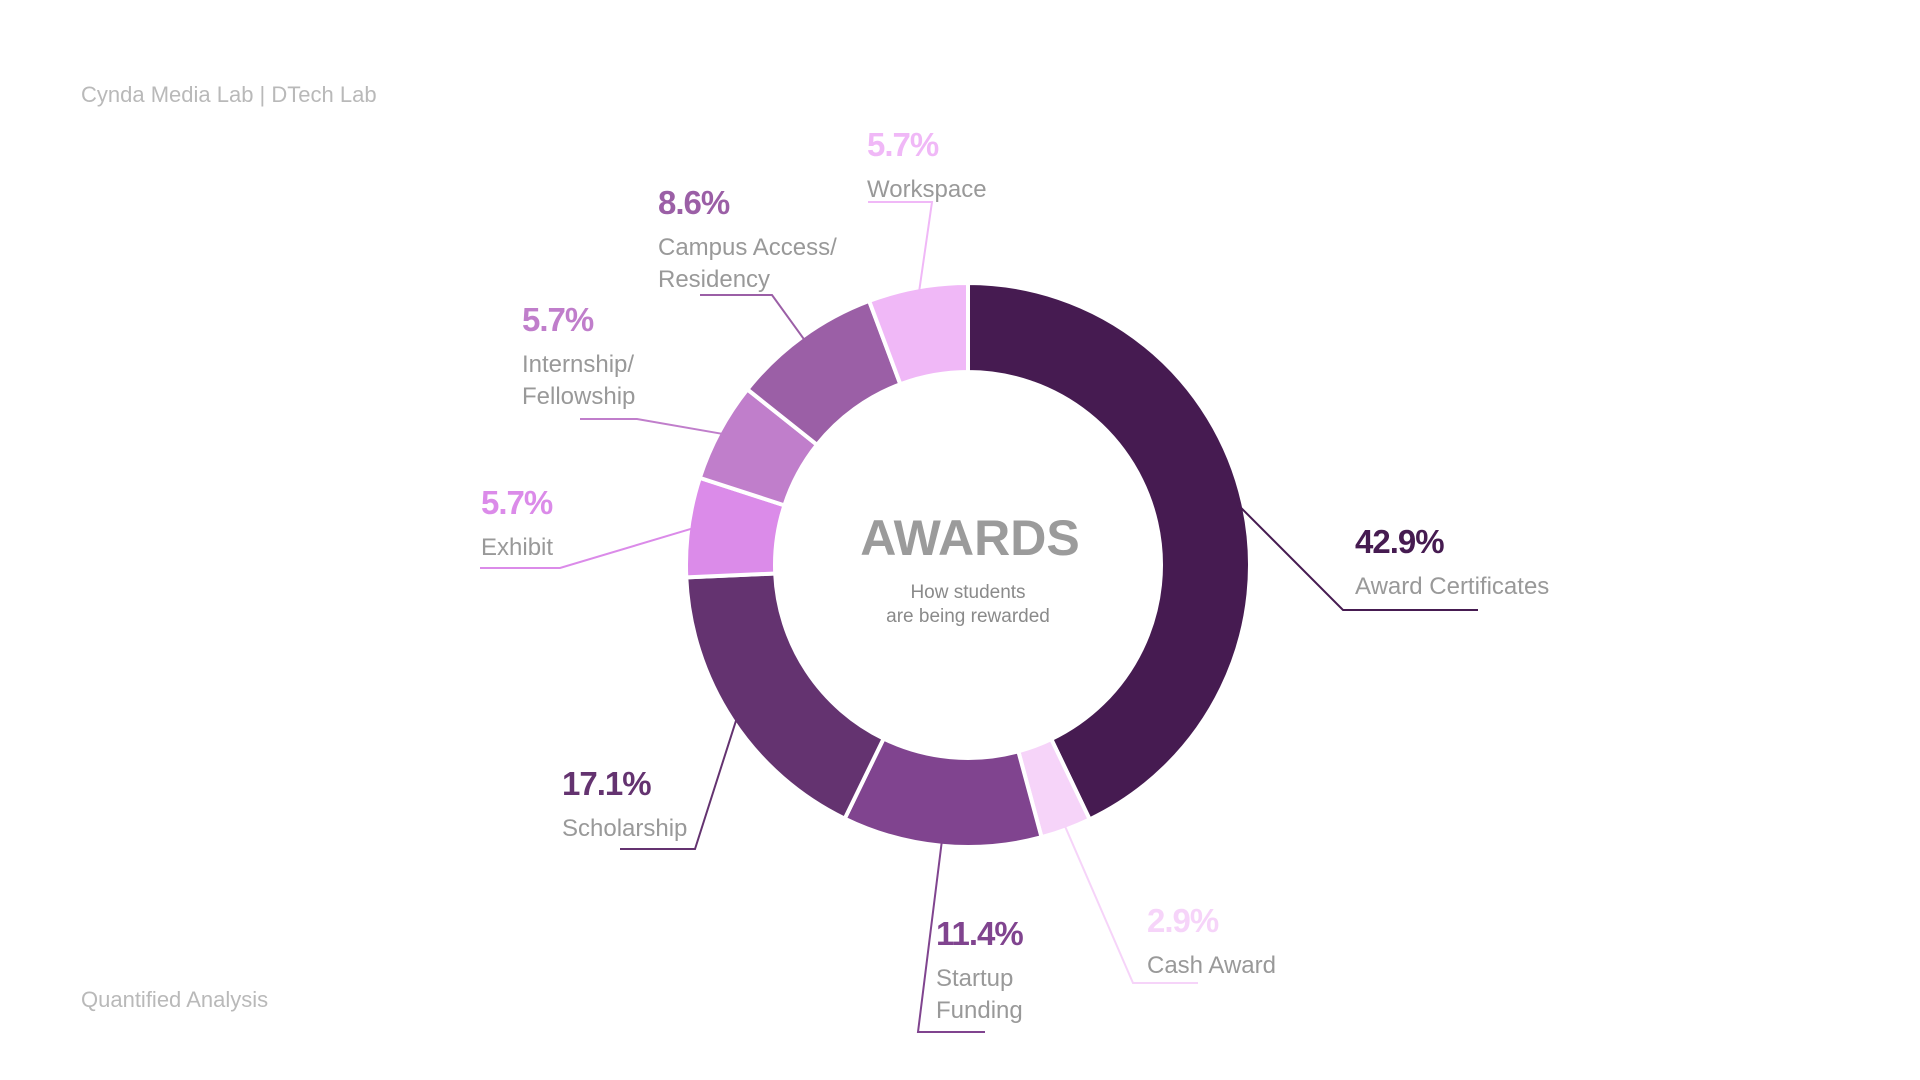 The height and width of the screenshot is (1080, 1920). What do you see at coordinates (558, 319) in the screenshot?
I see `slice-percent-label-5: 5.7%` at bounding box center [558, 319].